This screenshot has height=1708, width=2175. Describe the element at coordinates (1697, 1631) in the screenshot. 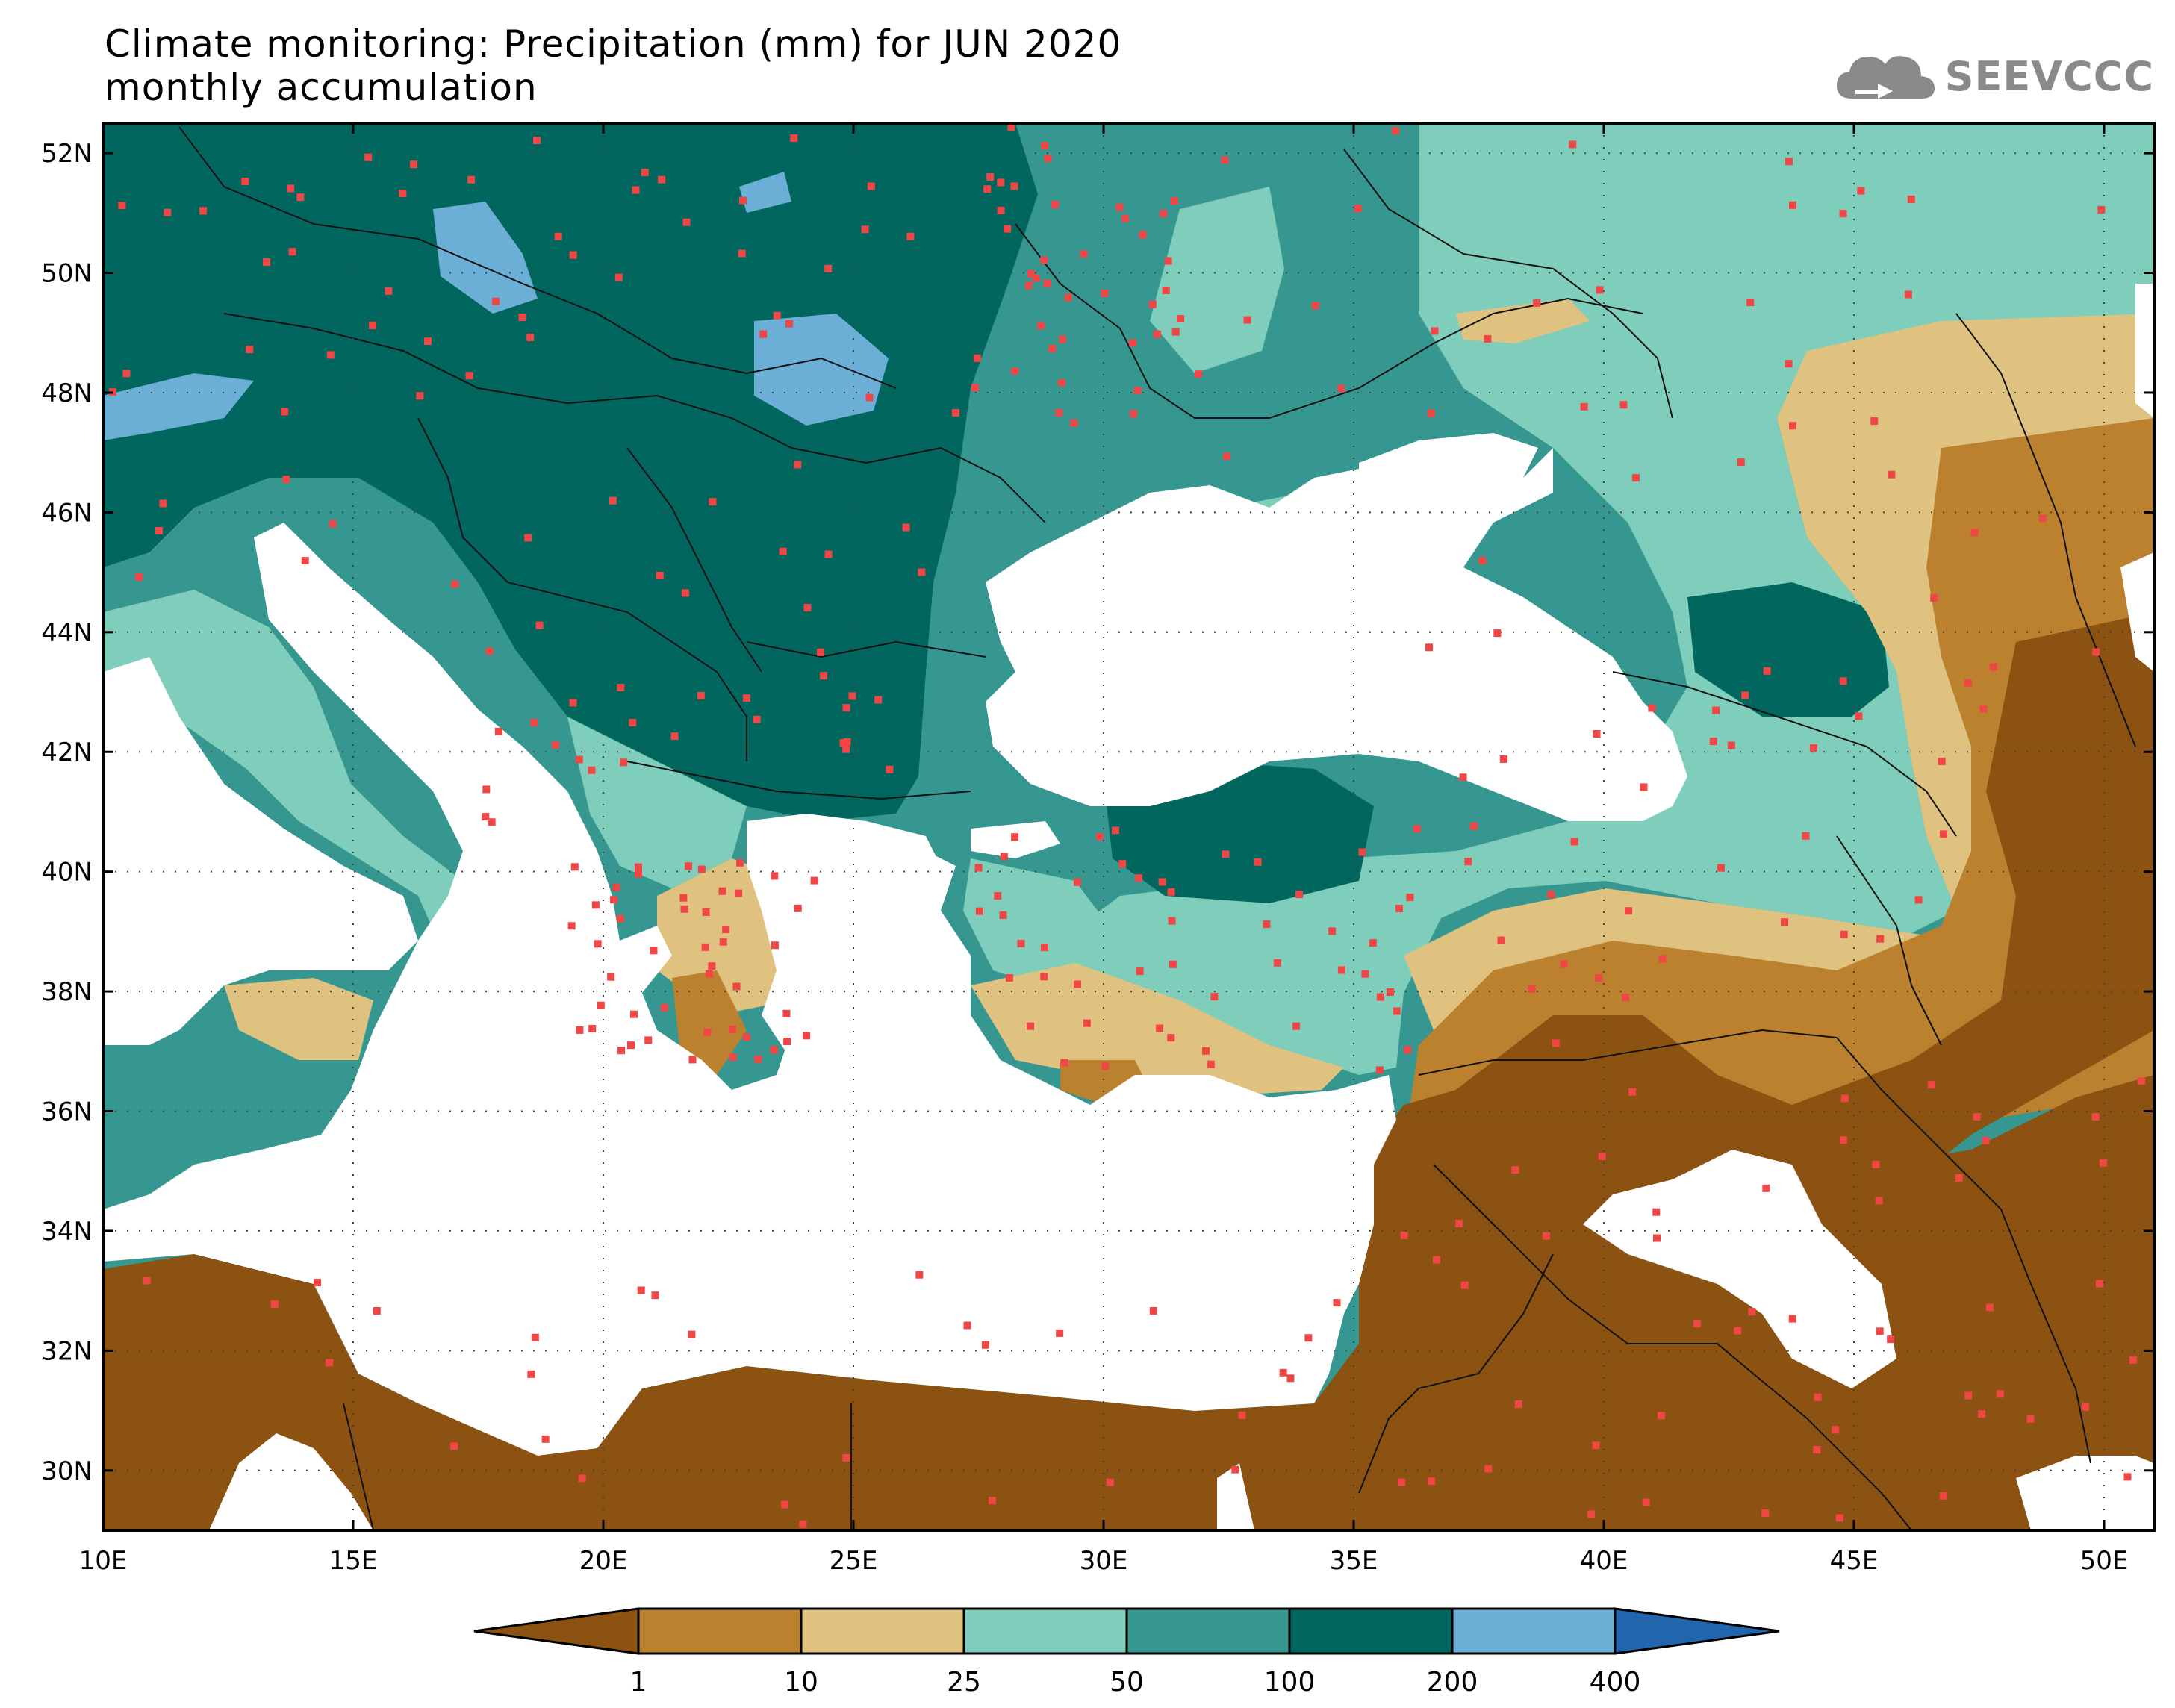

I see `colorbar-arrow-high` at that location.